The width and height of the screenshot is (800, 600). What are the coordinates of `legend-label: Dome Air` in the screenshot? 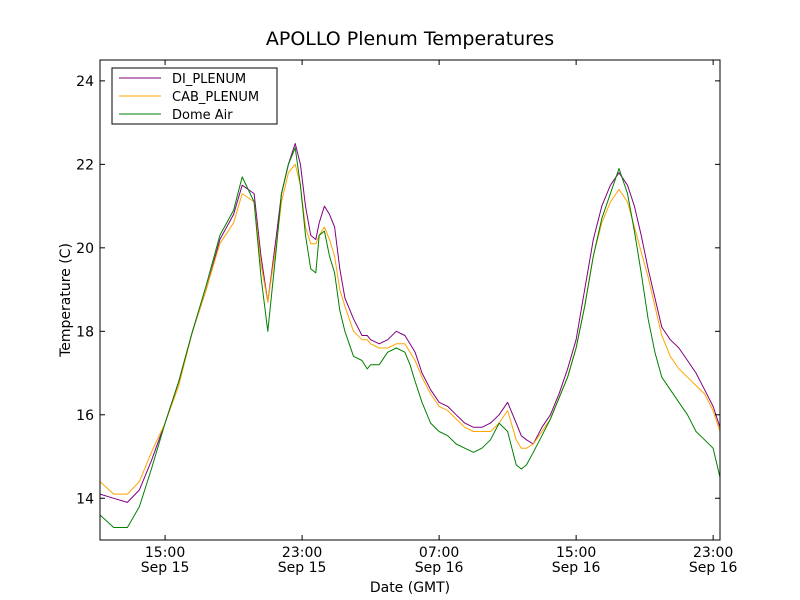 It's located at (202, 115).